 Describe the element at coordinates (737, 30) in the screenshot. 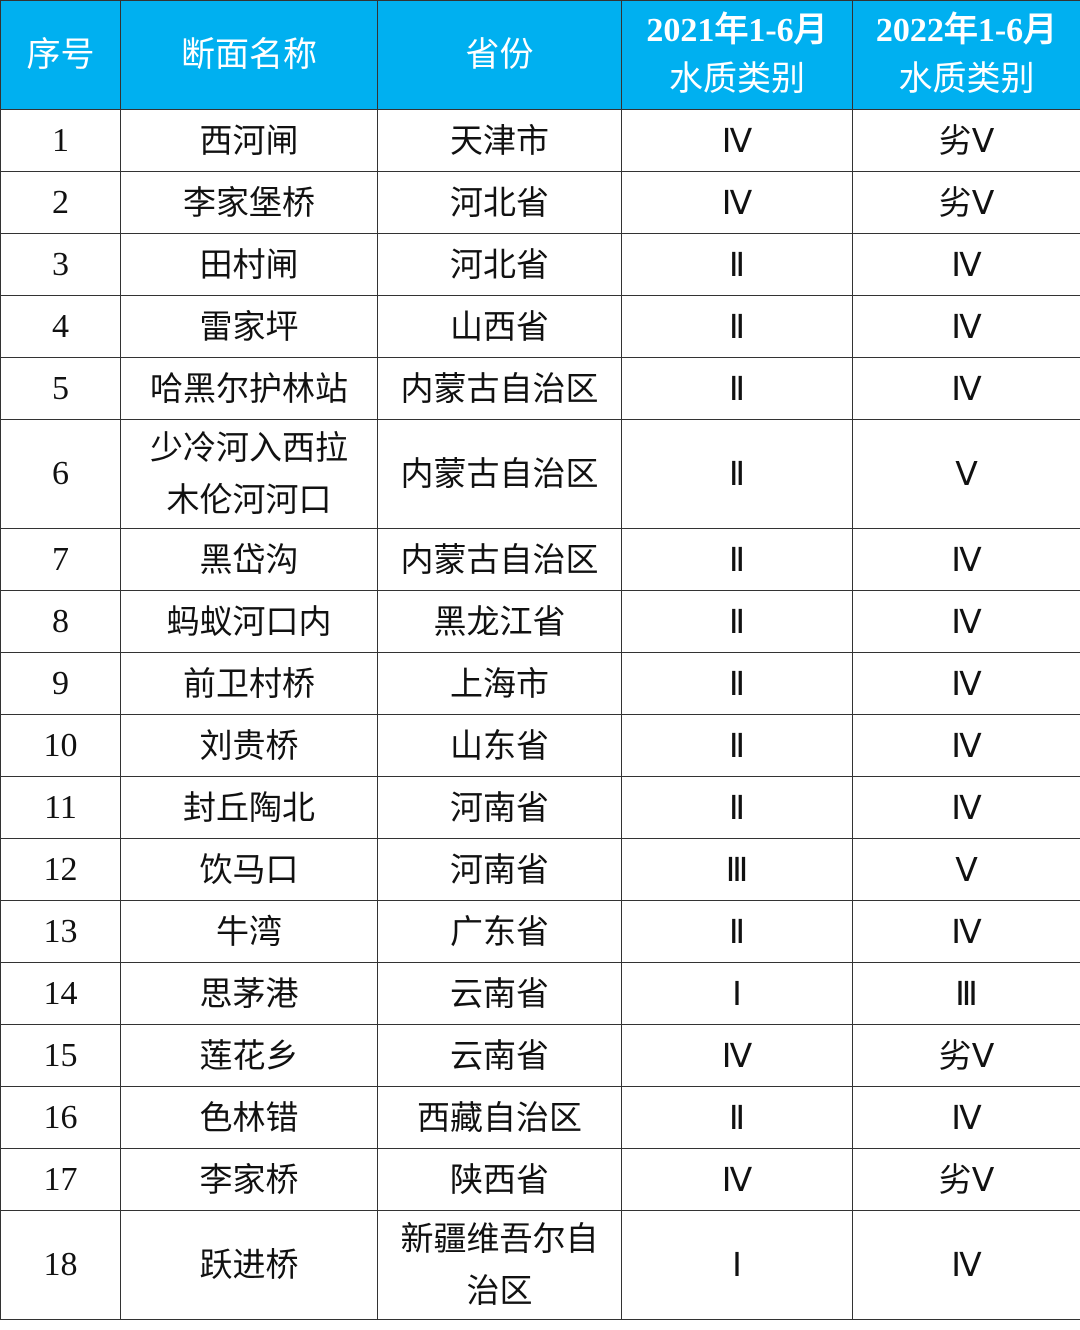

I see `header-2021-period: 2021年1-6月` at that location.